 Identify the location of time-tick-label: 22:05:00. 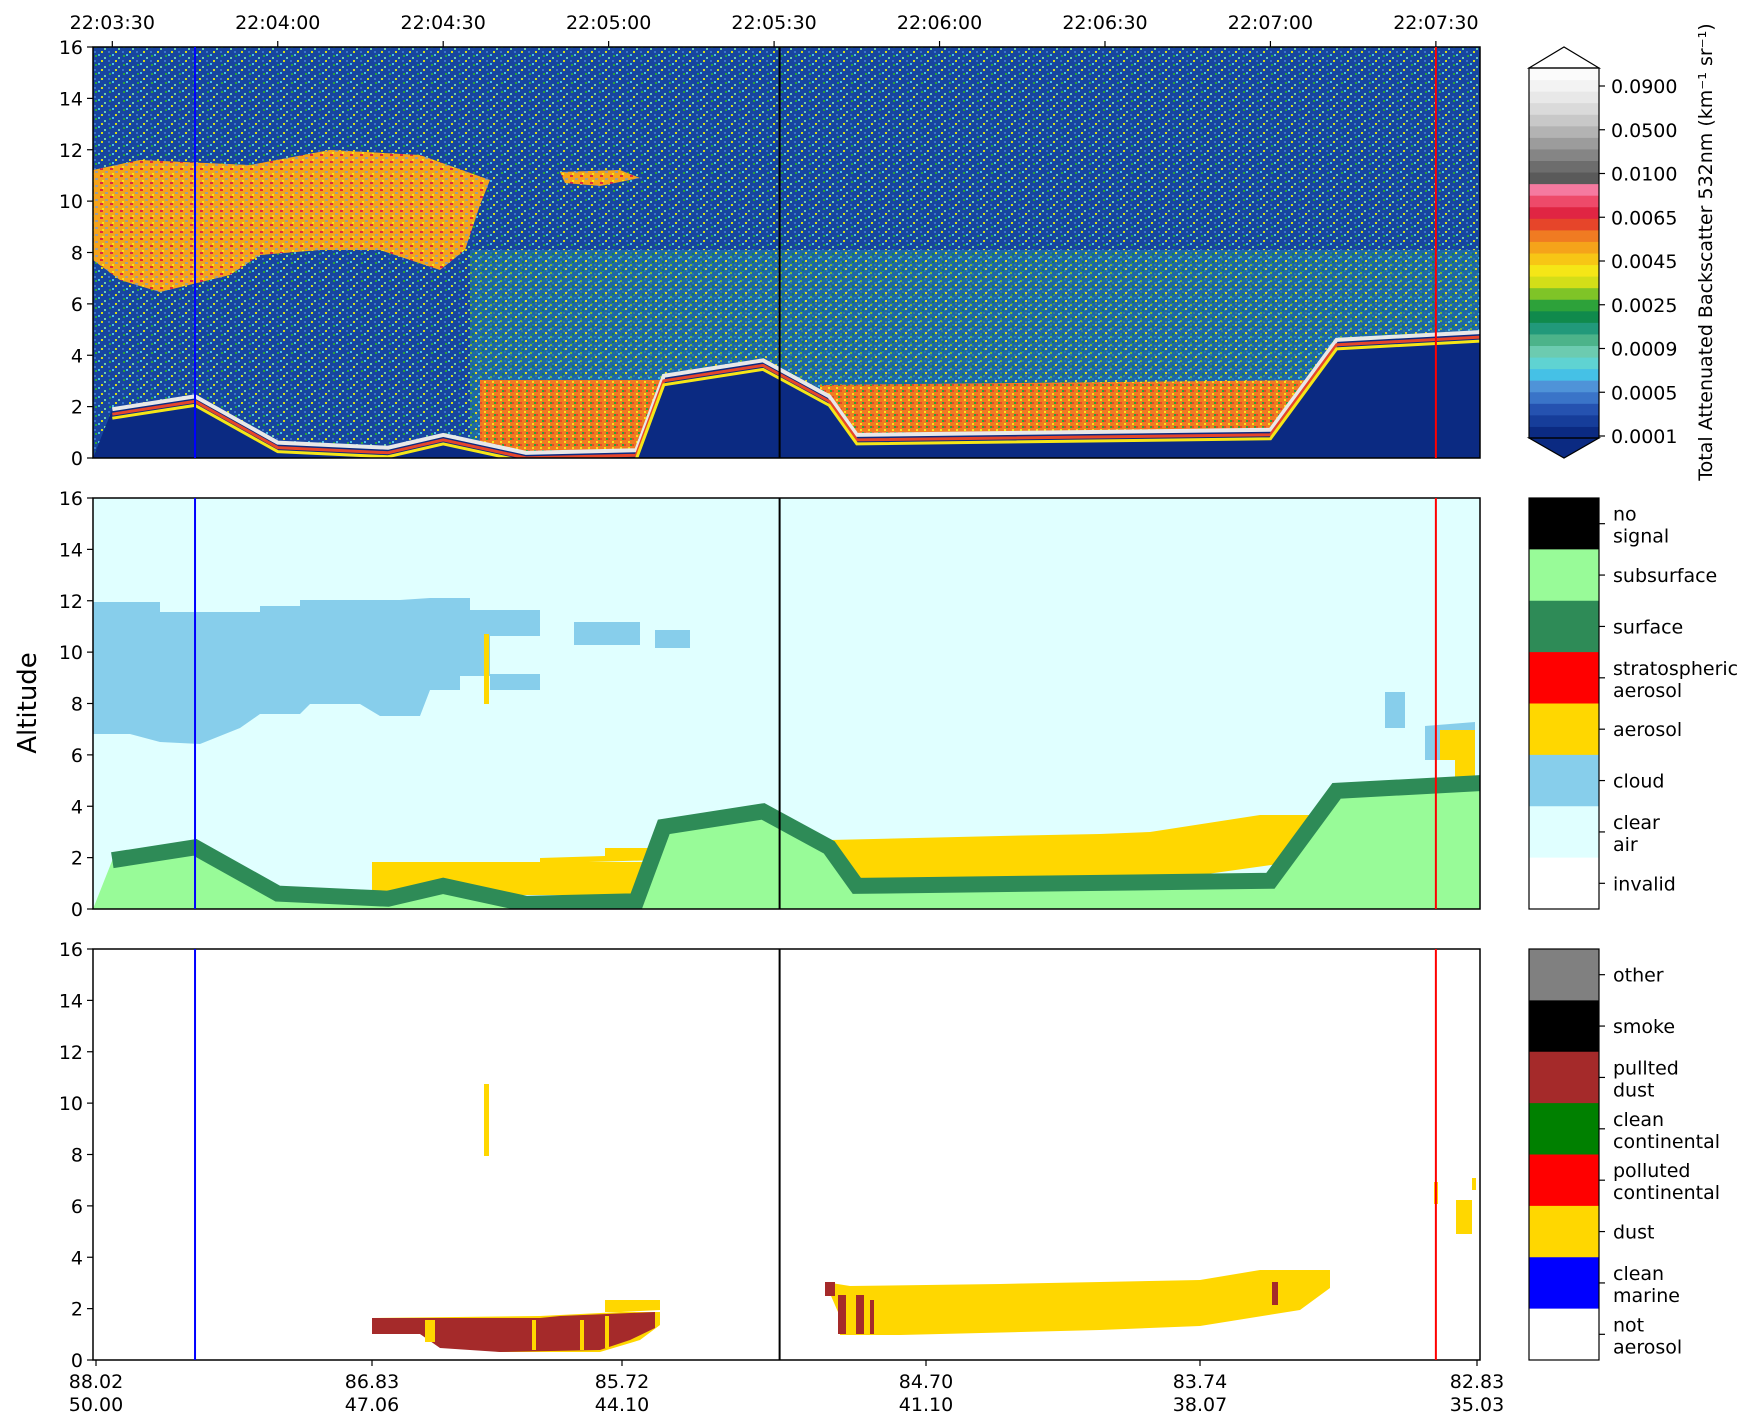
(608, 23).